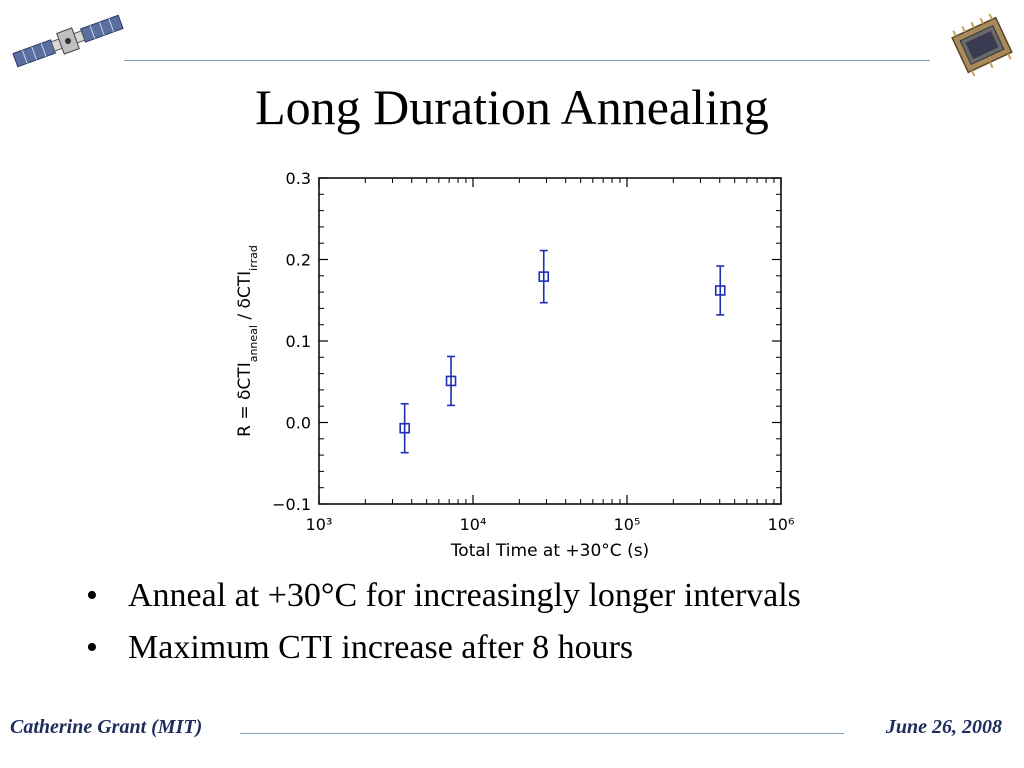 The width and height of the screenshot is (1024, 768). I want to click on y-axis-label: R = δCTIanneal / δCTIirrad, so click(247, 341).